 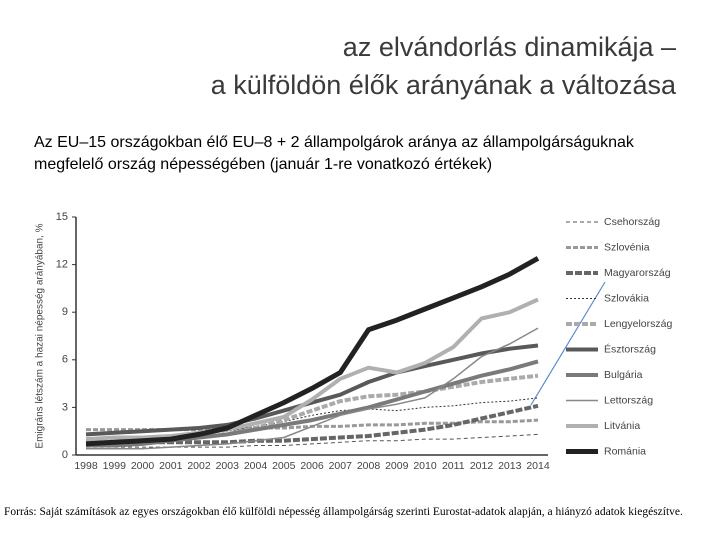 I want to click on x-tick-label: 2013, so click(x=510, y=466).